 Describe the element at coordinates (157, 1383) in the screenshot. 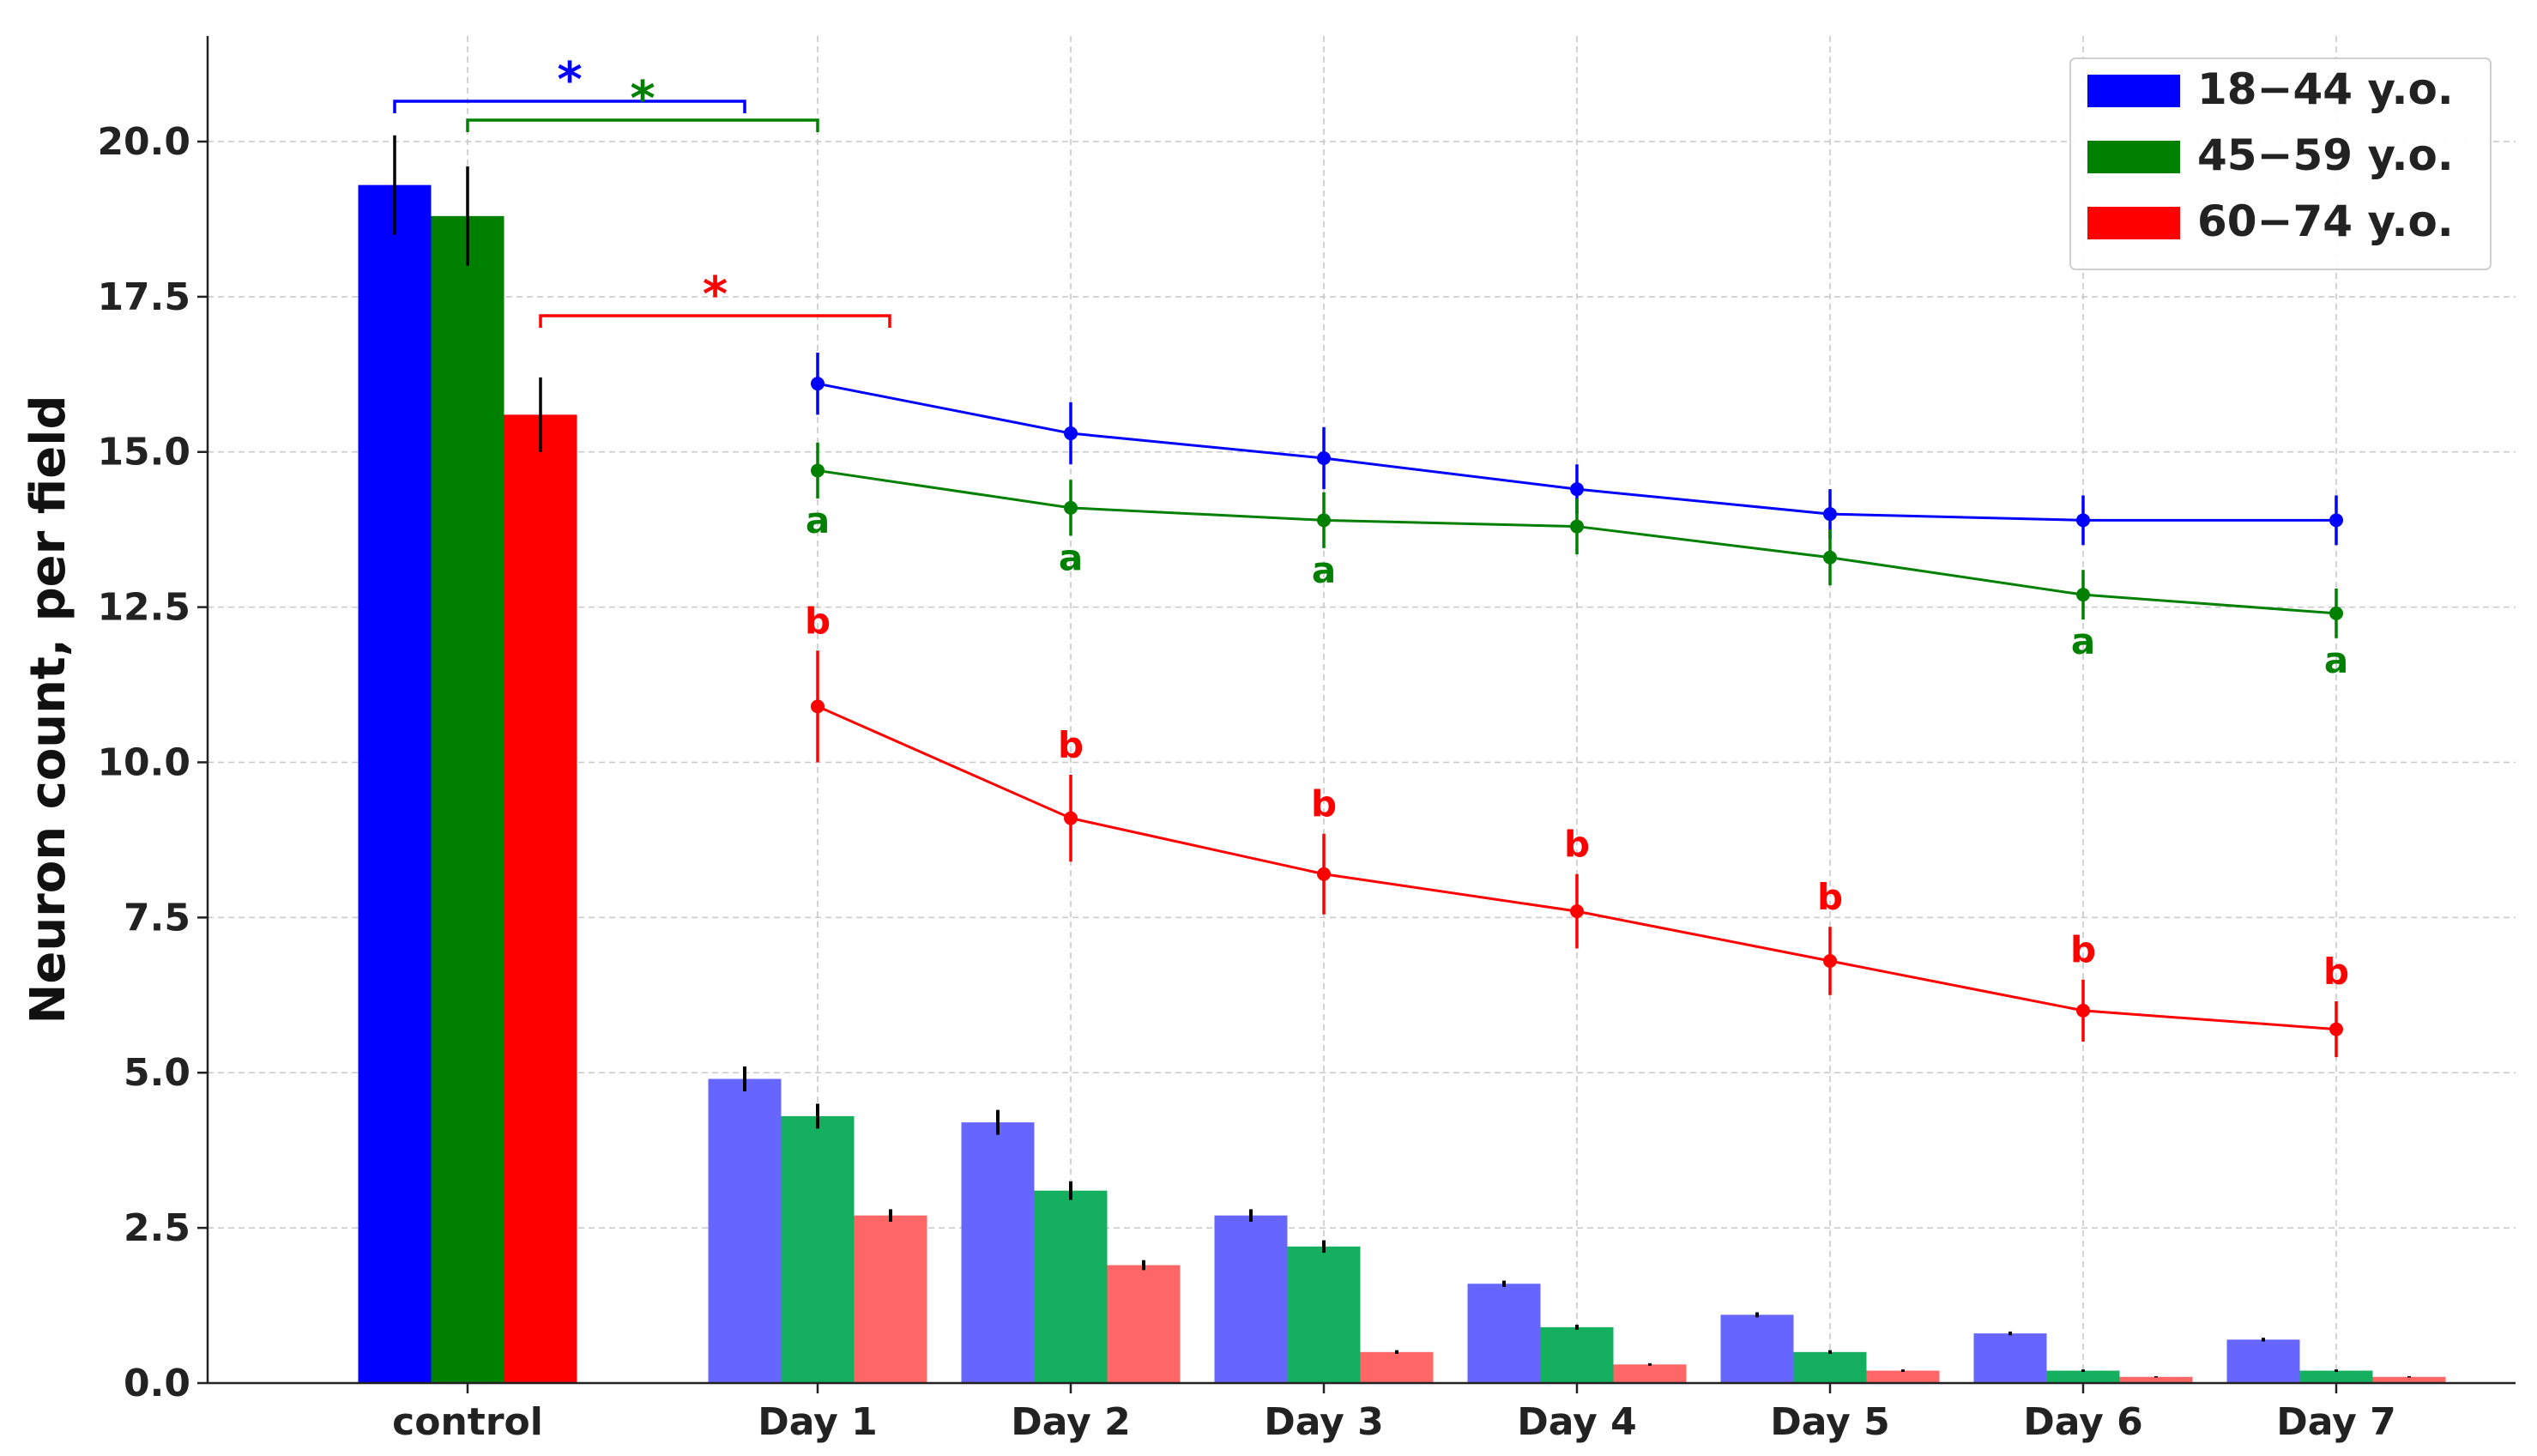

I see `y-tick-label: 0.0` at that location.